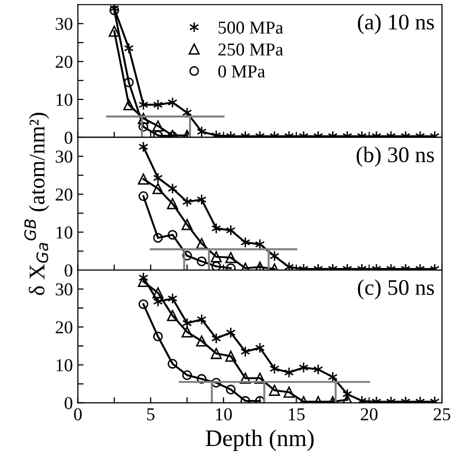 The height and width of the screenshot is (463, 458). I want to click on x-tick-label: 5, so click(150, 414).